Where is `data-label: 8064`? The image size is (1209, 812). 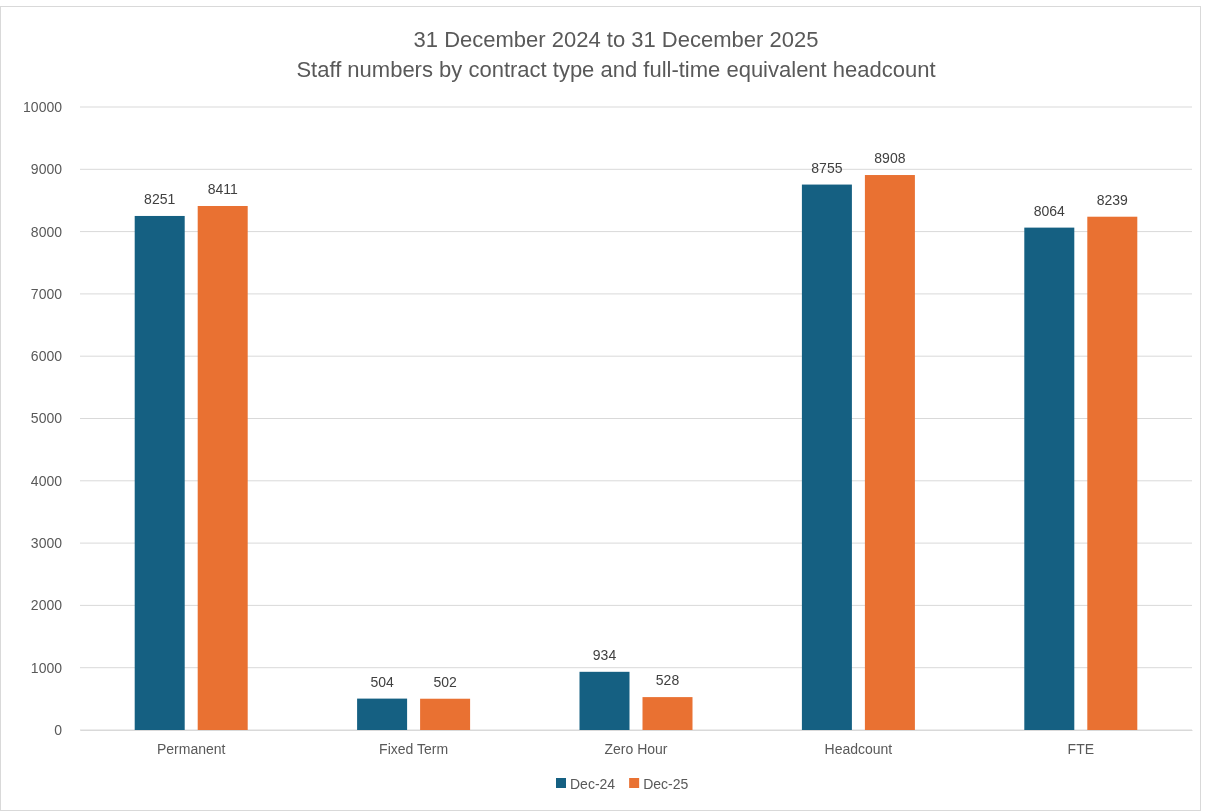 data-label: 8064 is located at coordinates (1049, 210).